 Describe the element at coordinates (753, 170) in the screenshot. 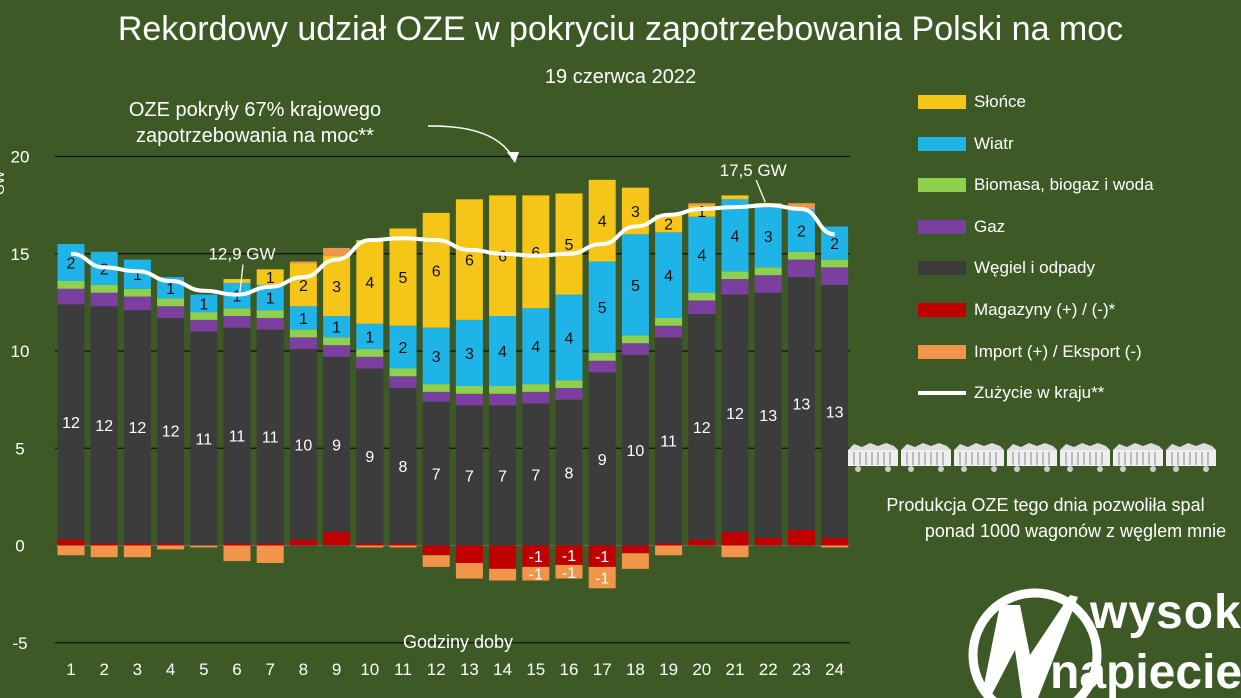

I see `max-load-callout: 17,5 GW` at that location.